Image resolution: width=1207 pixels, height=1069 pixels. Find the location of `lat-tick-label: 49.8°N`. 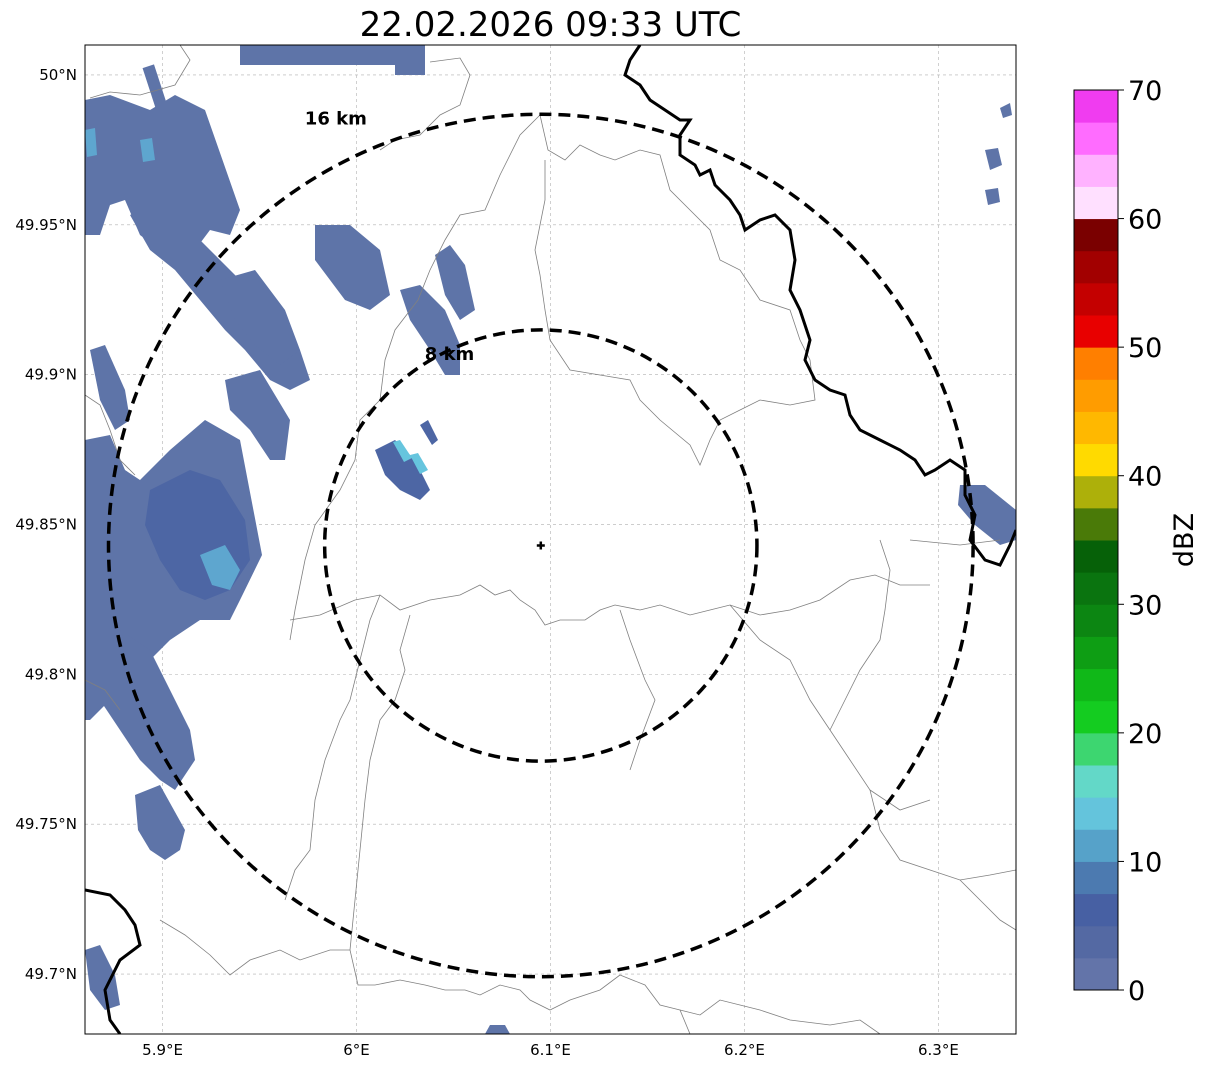

lat-tick-label: 49.8°N is located at coordinates (51, 674).